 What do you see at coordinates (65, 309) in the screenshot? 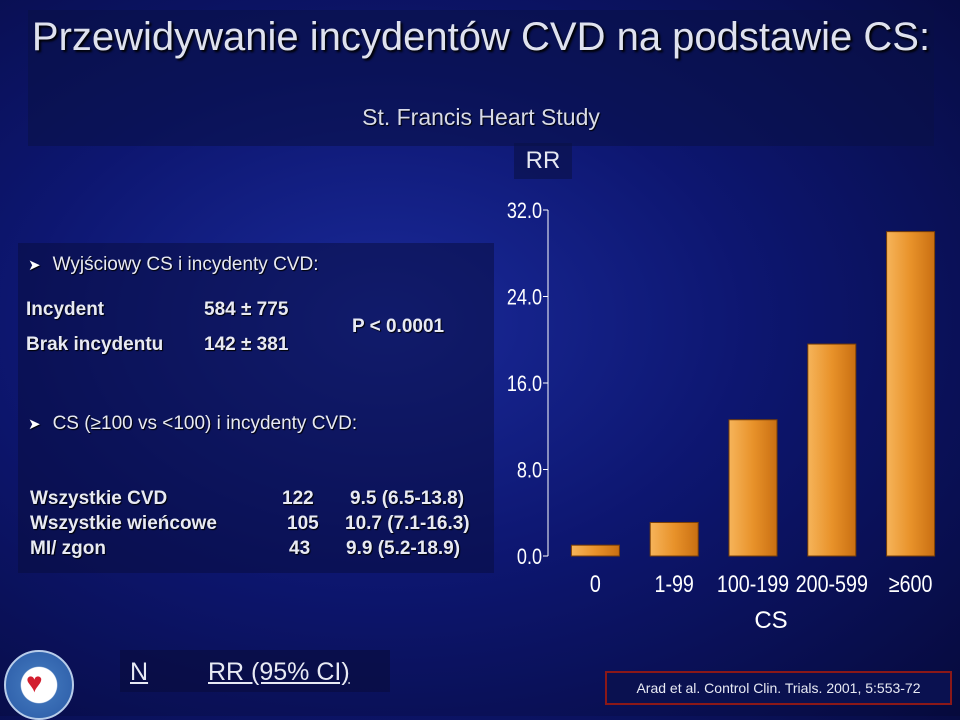
I see `incydent-label: Incydent` at bounding box center [65, 309].